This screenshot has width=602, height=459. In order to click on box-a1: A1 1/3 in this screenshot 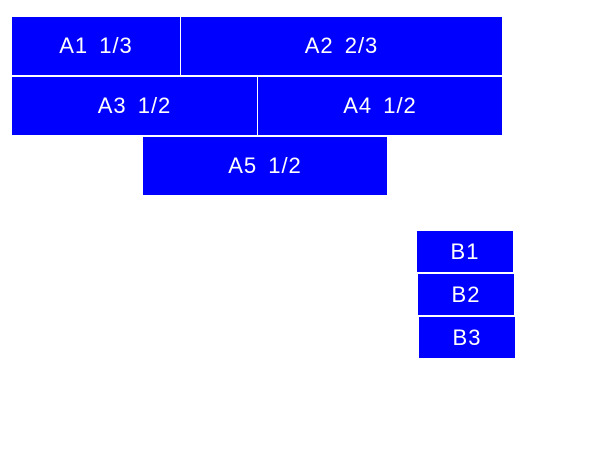, I will do `click(96, 46)`.